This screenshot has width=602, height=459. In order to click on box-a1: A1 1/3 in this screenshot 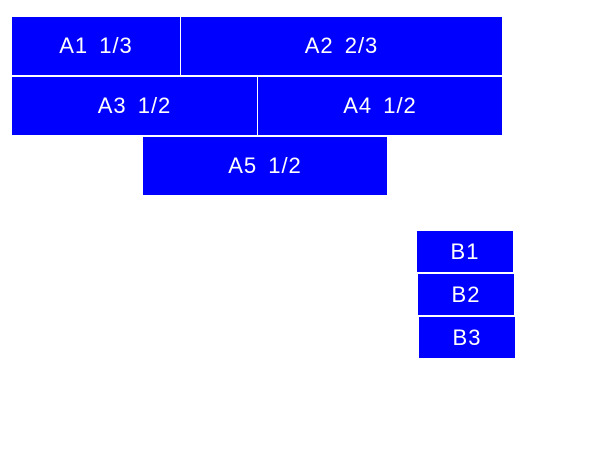, I will do `click(96, 46)`.